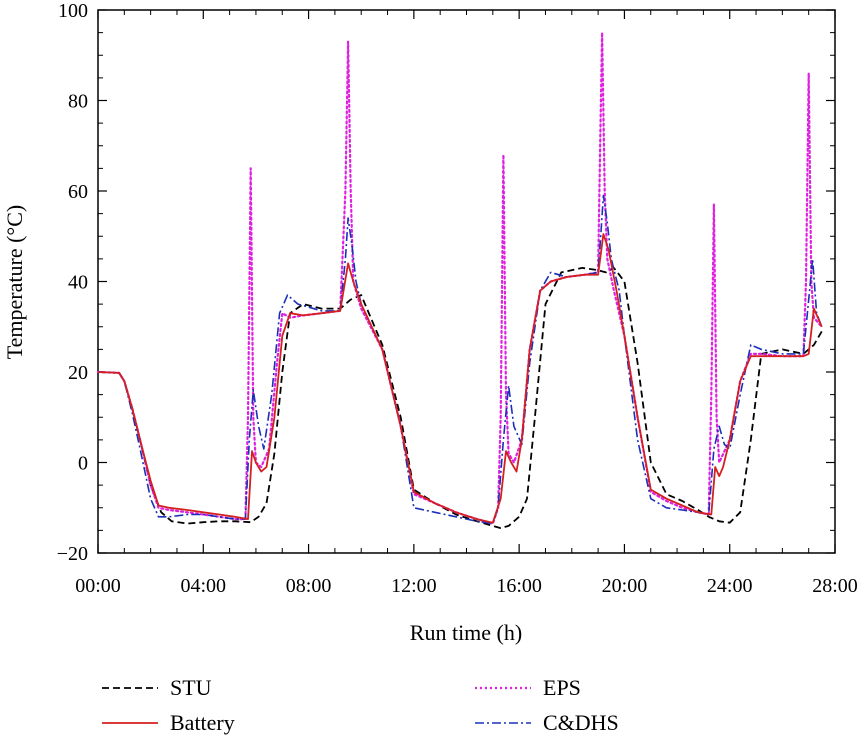 The image size is (865, 742). Describe the element at coordinates (360, 705) in the screenshot. I see `legend: STU Battery EPS C&DHS` at that location.